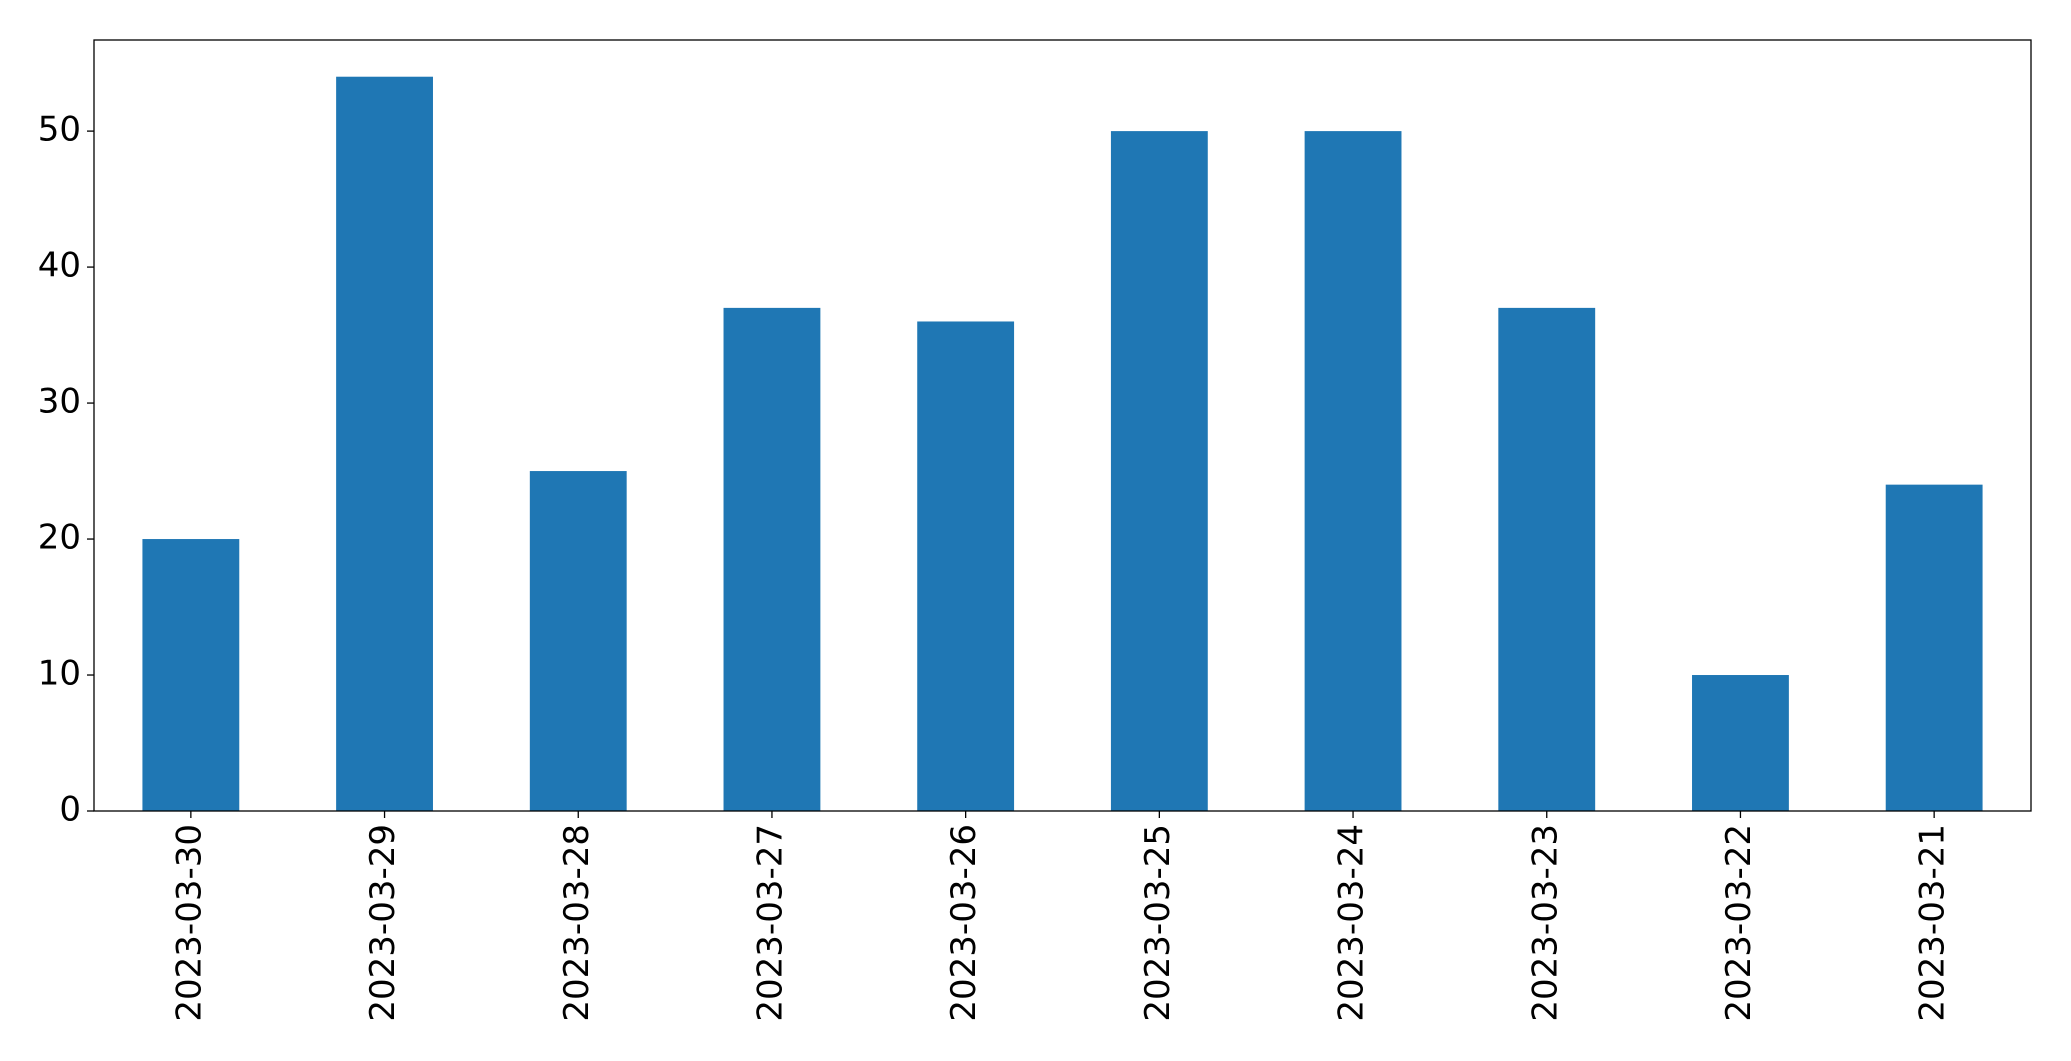 This screenshot has width=2071, height=1061. Describe the element at coordinates (1545, 923) in the screenshot. I see `x-tick-label: 2023-03-23` at that location.